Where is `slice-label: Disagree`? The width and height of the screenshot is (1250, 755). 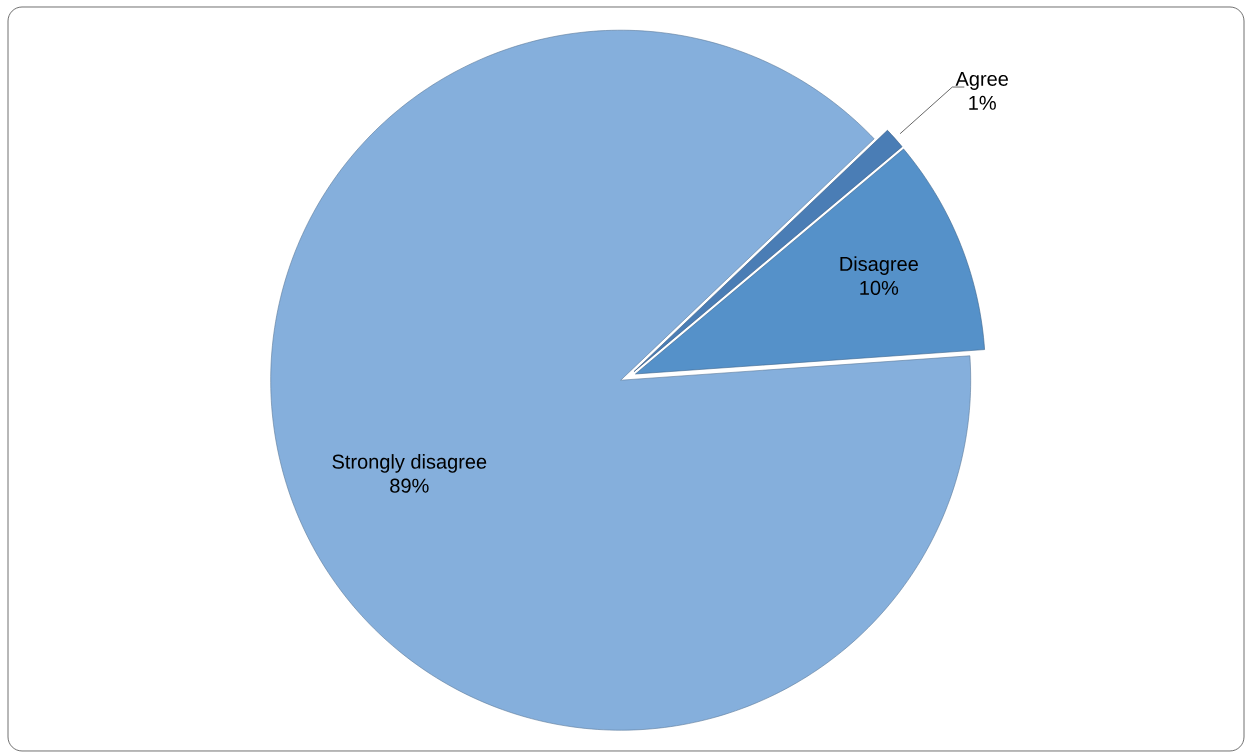 slice-label: Disagree is located at coordinates (879, 265).